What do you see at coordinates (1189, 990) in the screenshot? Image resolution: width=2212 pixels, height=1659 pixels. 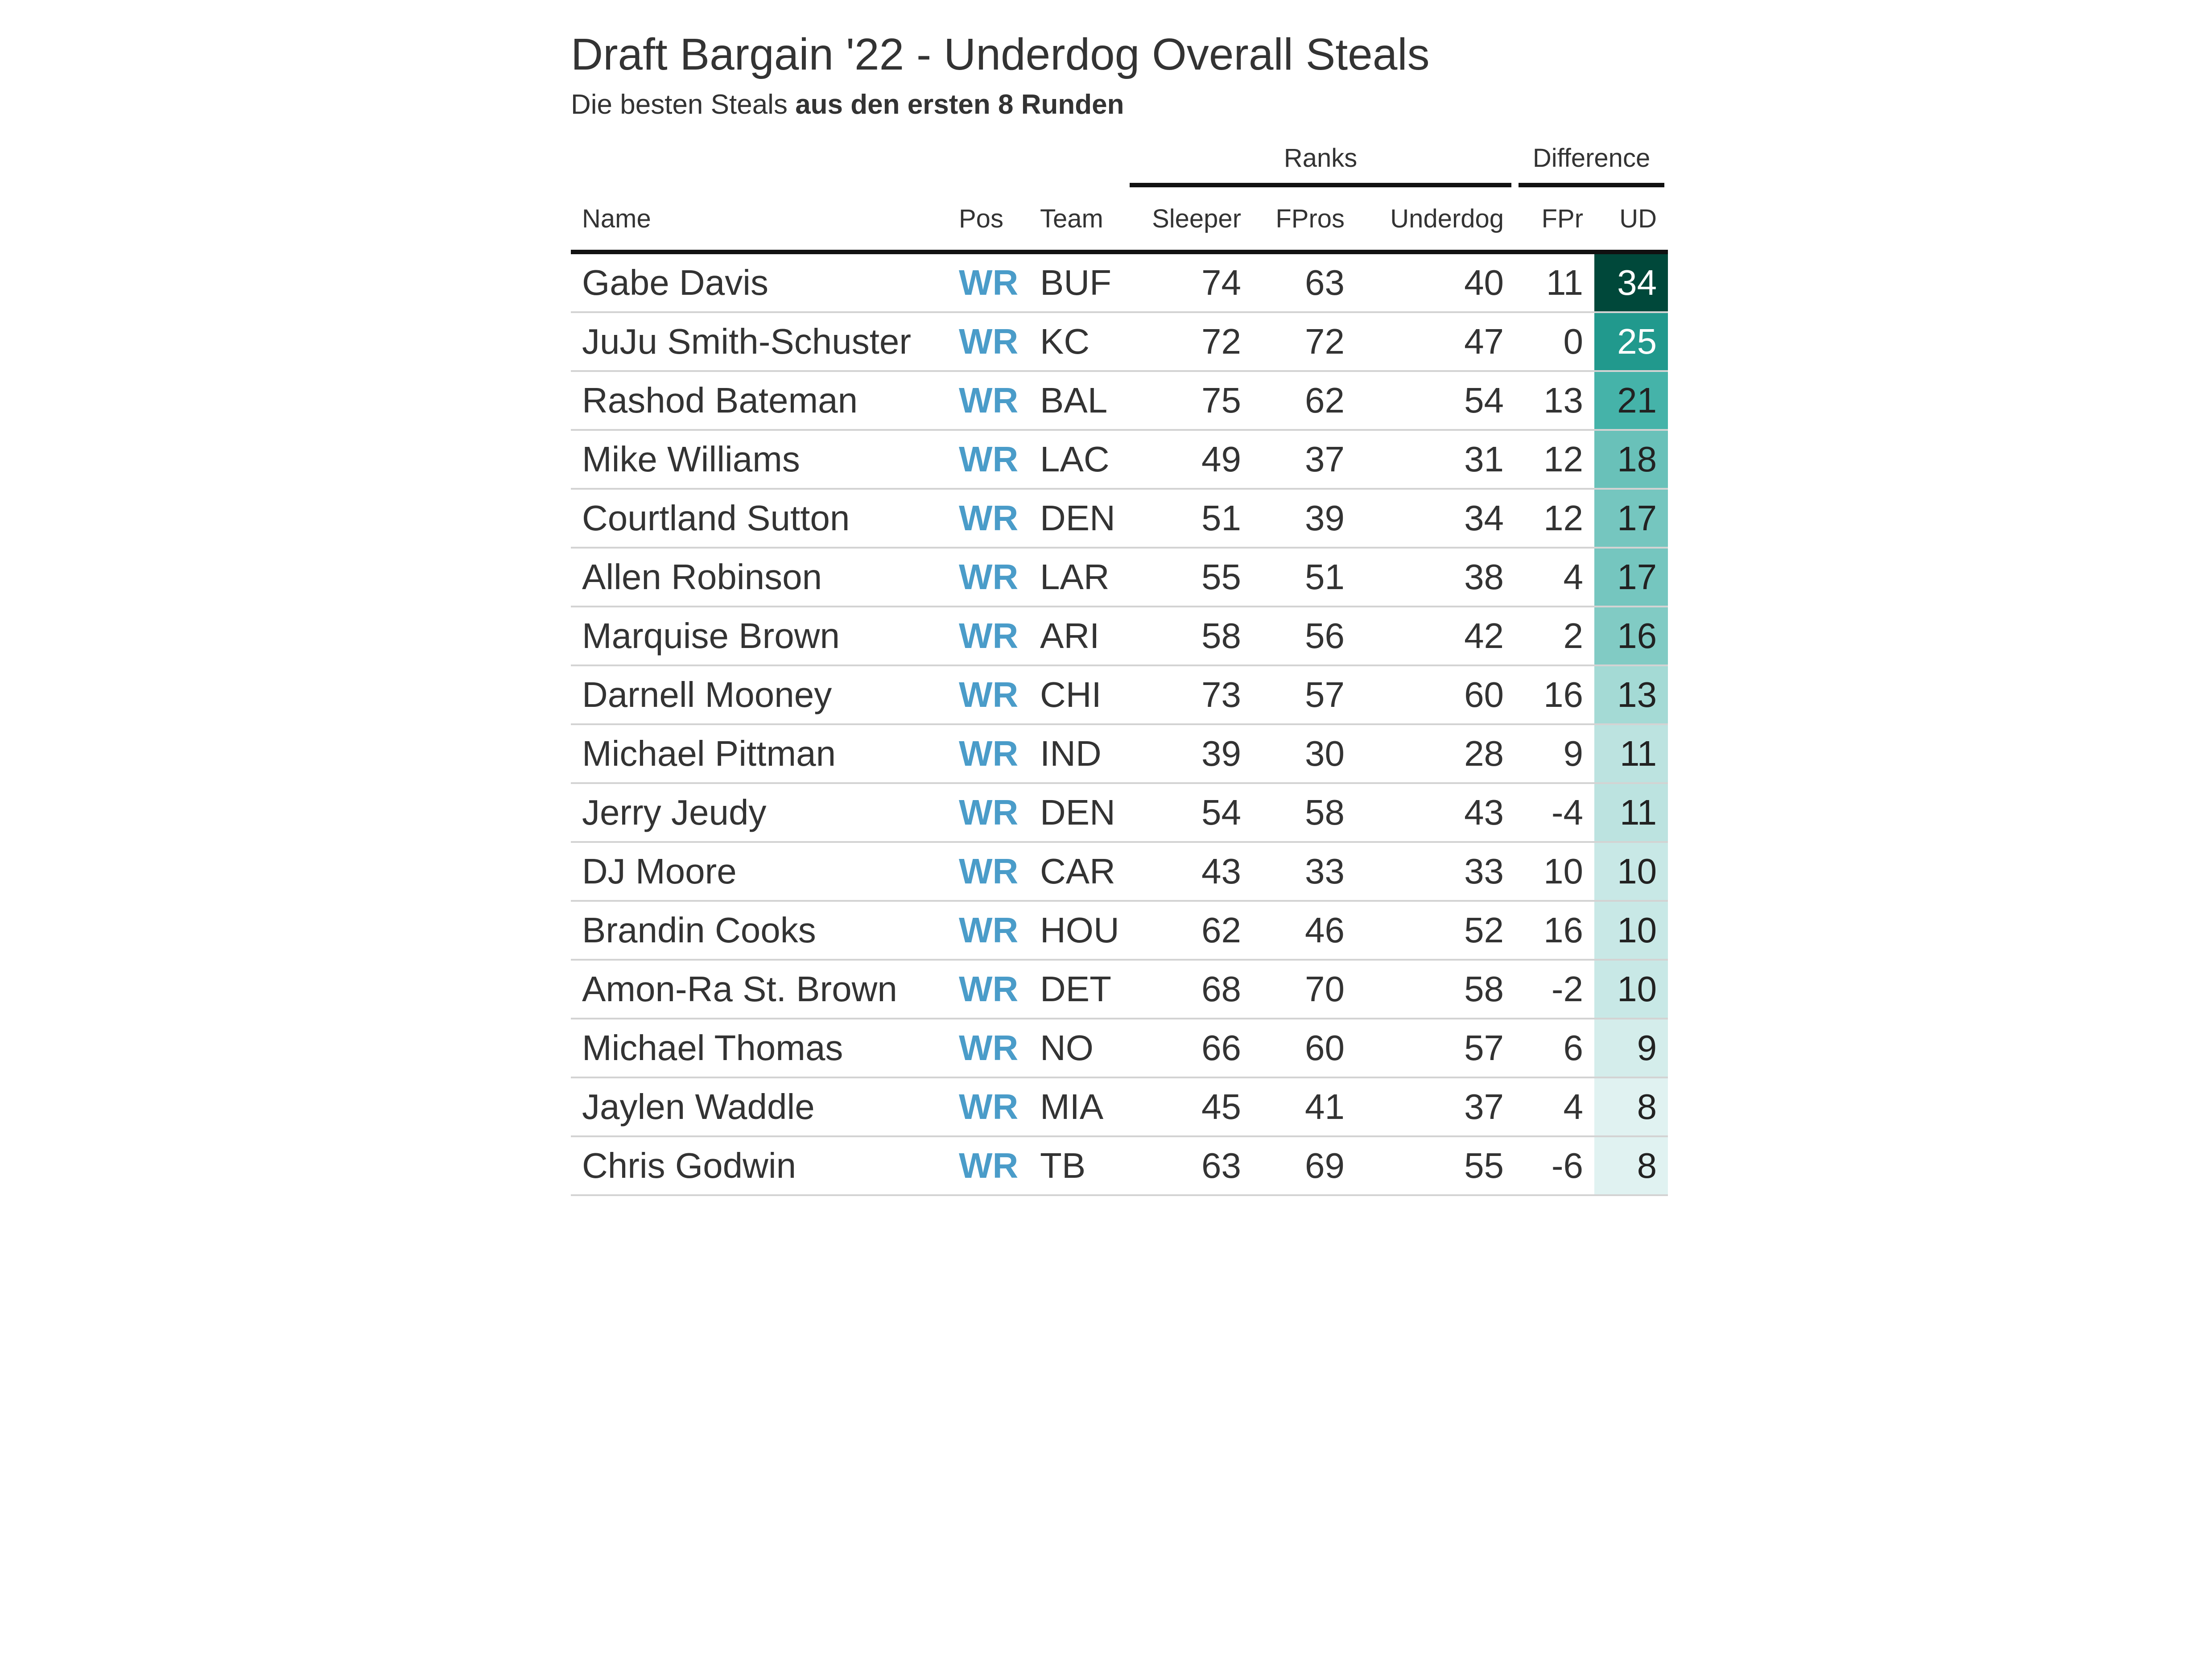 I see `cell-rank-sleeper: 68` at bounding box center [1189, 990].